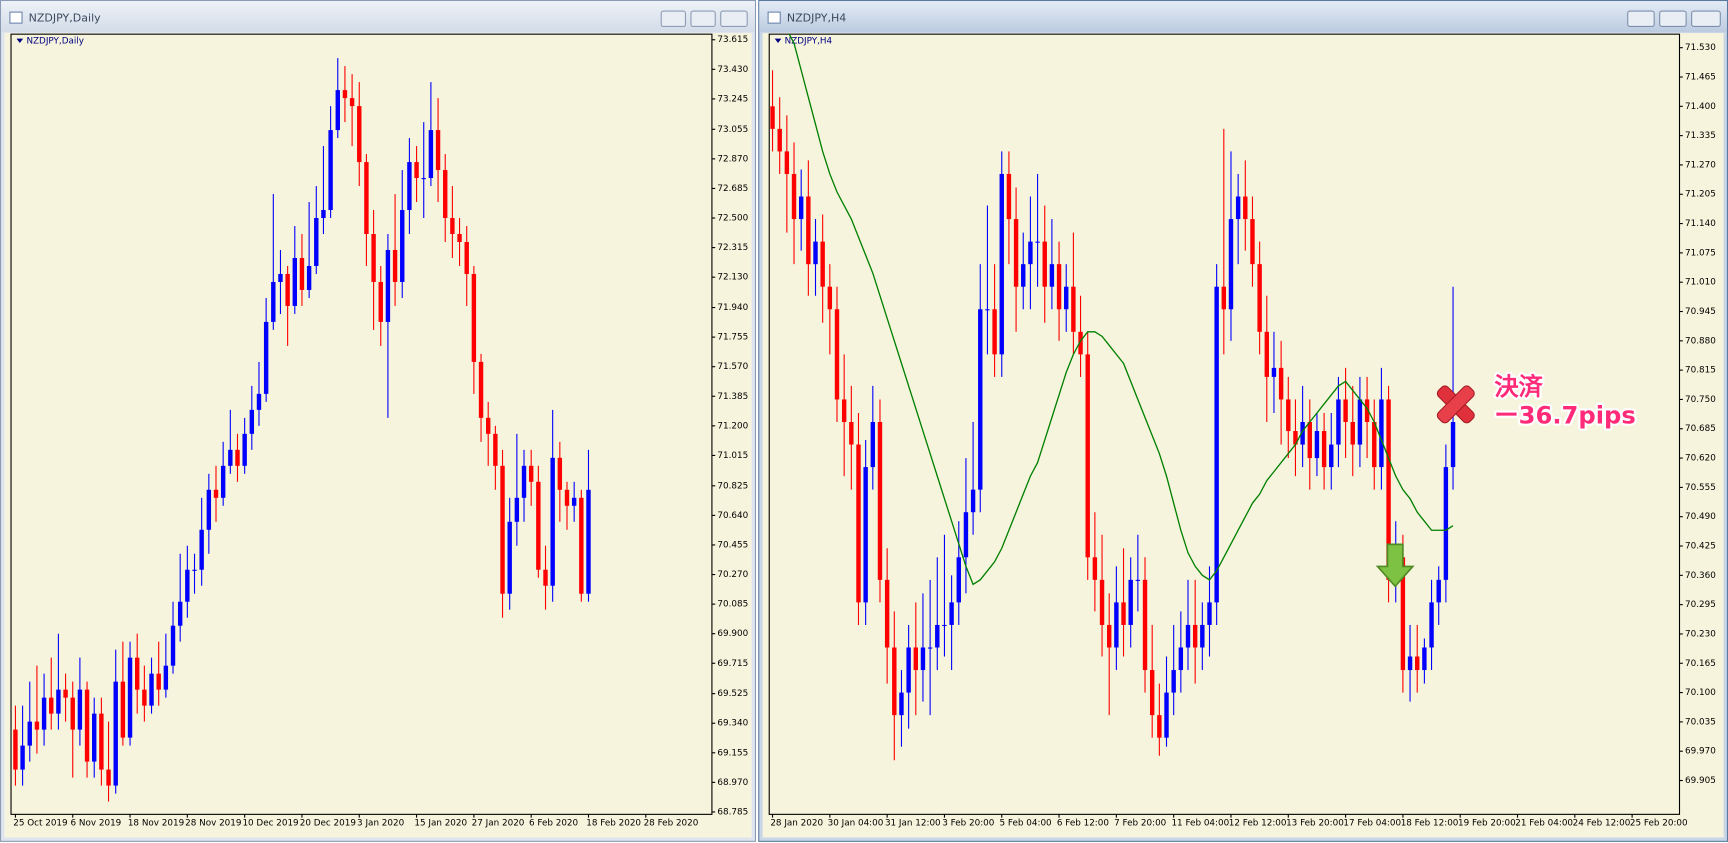 Image resolution: width=1728 pixels, height=843 pixels. What do you see at coordinates (732, 634) in the screenshot?
I see `y-tick-label: 69.900` at bounding box center [732, 634].